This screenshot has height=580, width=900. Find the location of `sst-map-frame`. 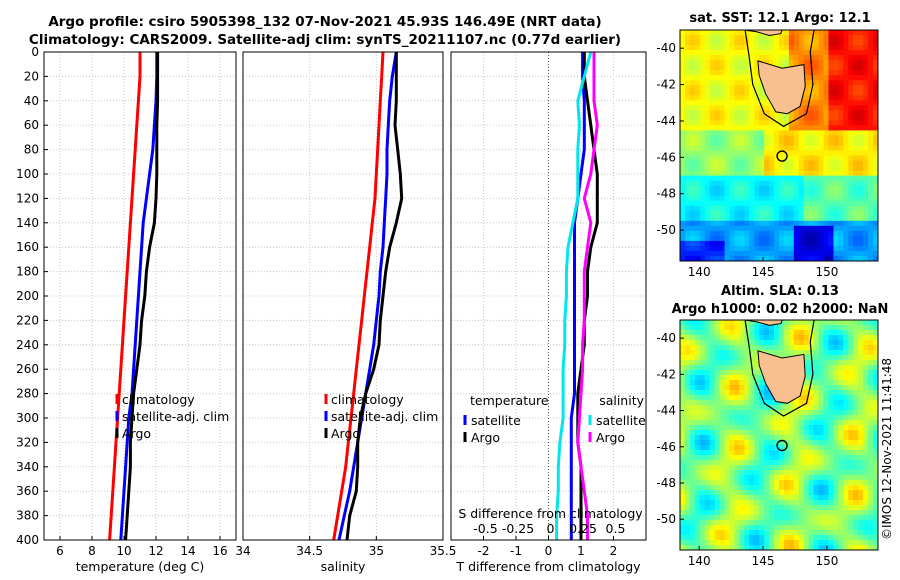

sst-map-frame is located at coordinates (779, 145).